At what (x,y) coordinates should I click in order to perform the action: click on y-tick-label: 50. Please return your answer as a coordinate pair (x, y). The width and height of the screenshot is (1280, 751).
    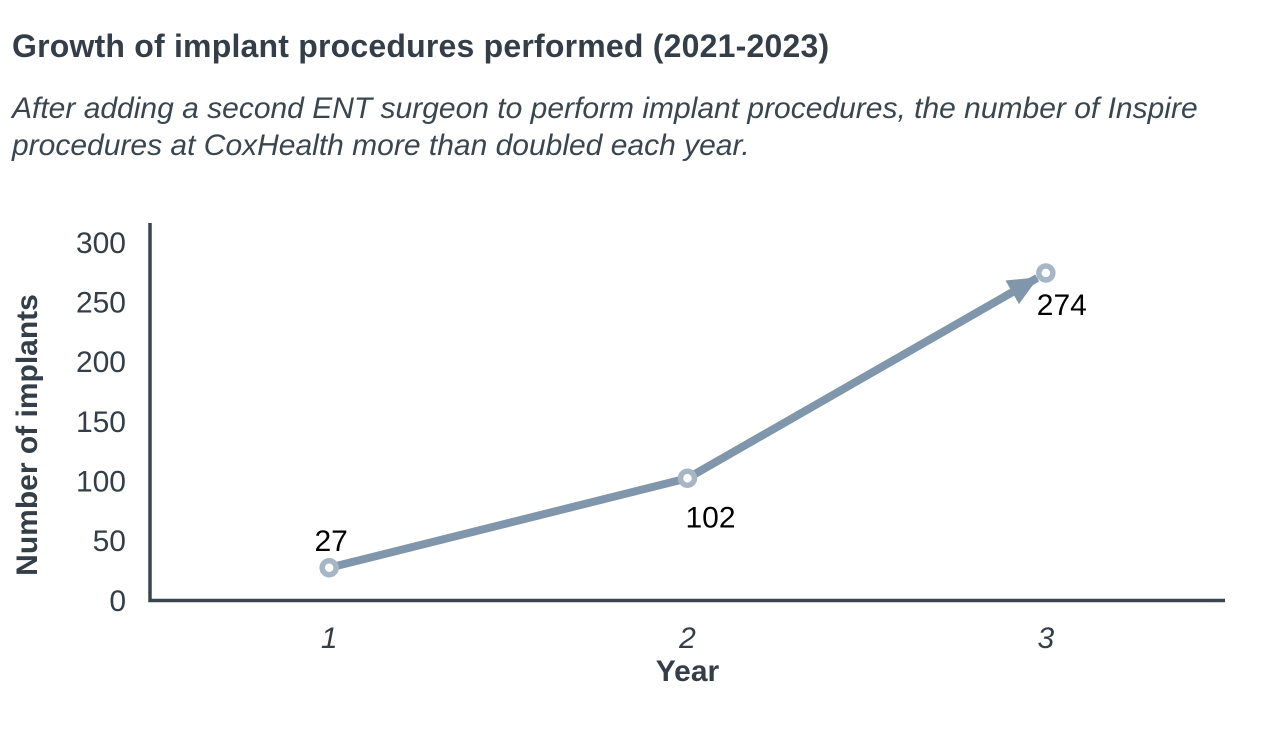
    Looking at the image, I should click on (109, 541).